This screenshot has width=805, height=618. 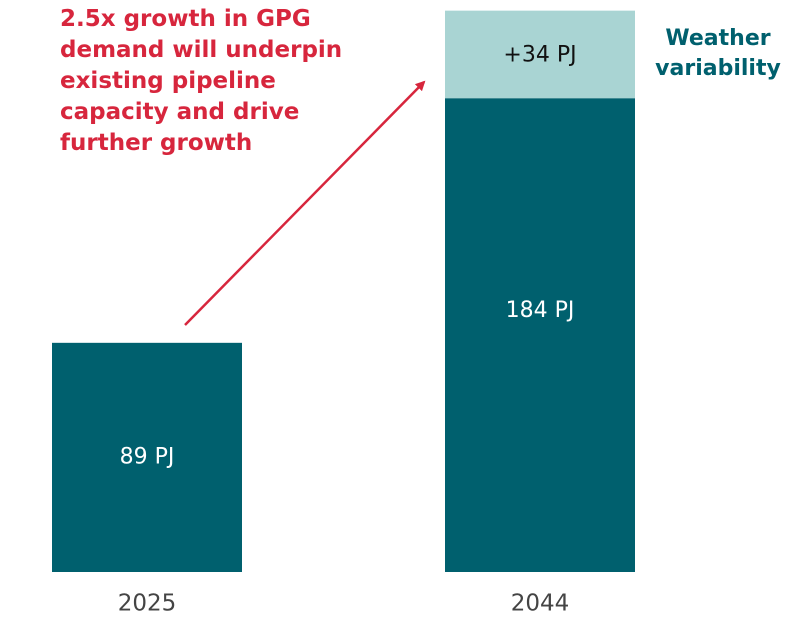 I want to click on x-tick-label: 2025, so click(x=147, y=604).